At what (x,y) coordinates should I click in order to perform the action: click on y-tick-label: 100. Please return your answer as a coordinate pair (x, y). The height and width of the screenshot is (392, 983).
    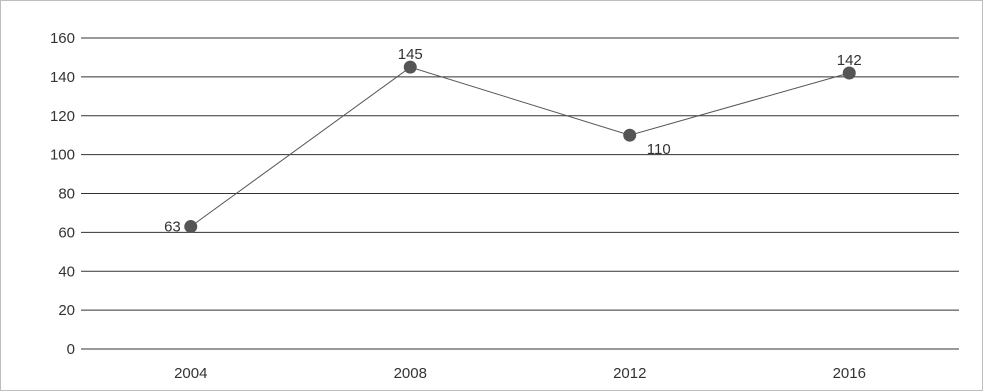
    Looking at the image, I should click on (62, 155).